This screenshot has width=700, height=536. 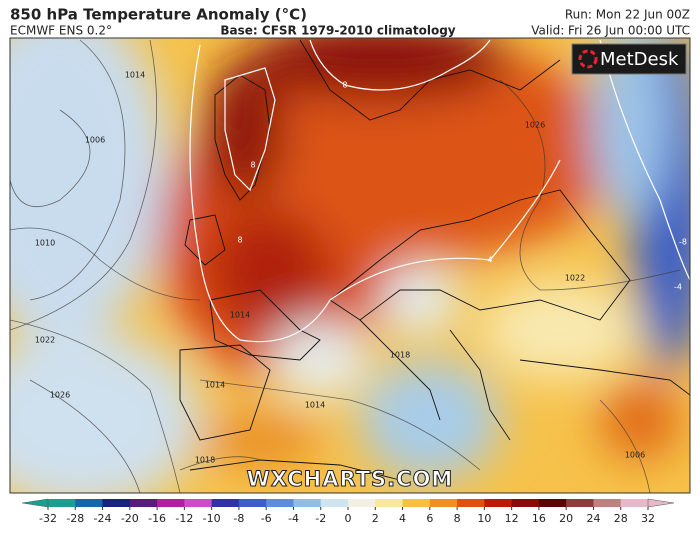 What do you see at coordinates (489, 260) in the screenshot?
I see `anomaly-label: 4` at bounding box center [489, 260].